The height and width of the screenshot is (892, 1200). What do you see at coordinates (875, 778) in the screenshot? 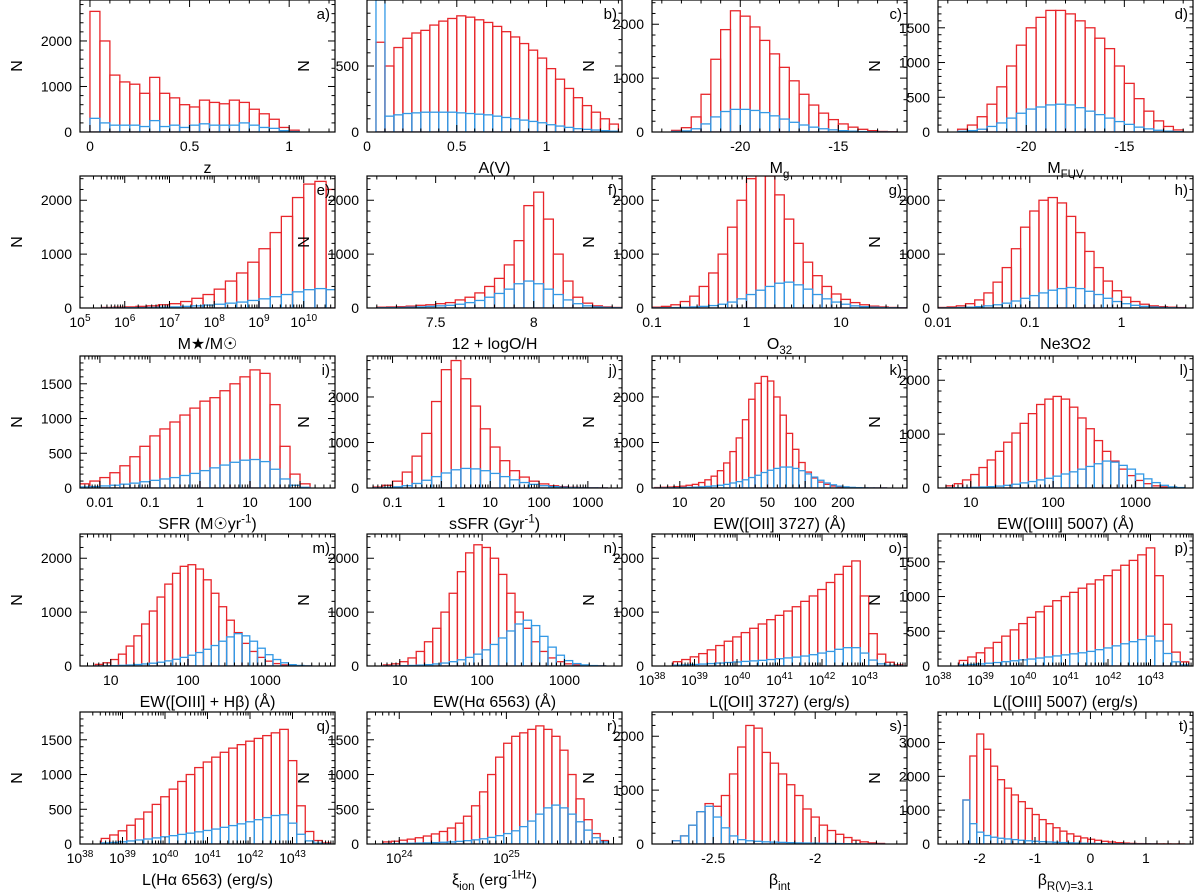
I see `y-axis-label-t: N` at bounding box center [875, 778].